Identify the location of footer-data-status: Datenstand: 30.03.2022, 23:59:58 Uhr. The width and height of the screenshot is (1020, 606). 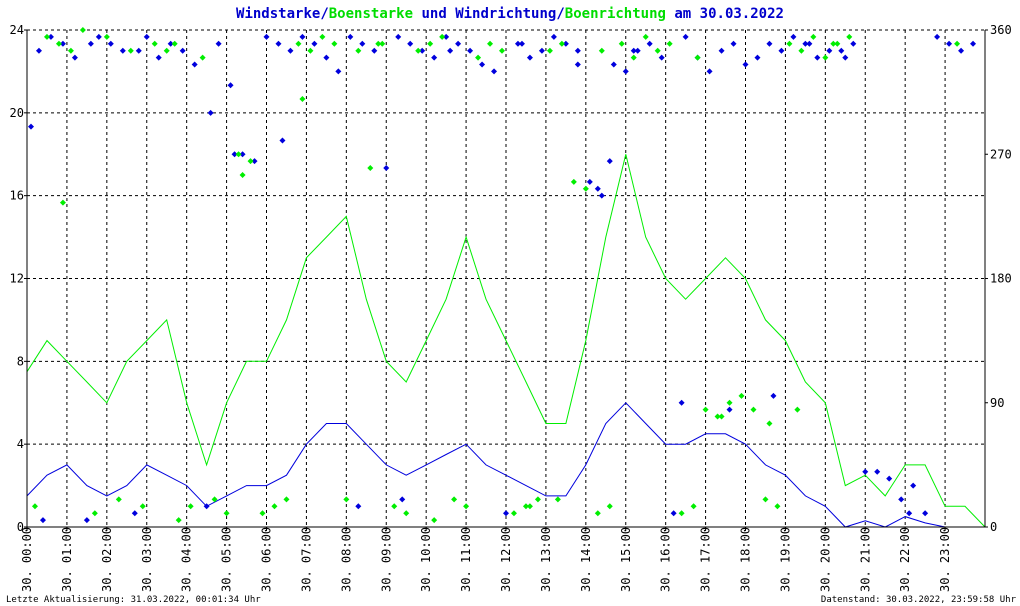
(919, 600).